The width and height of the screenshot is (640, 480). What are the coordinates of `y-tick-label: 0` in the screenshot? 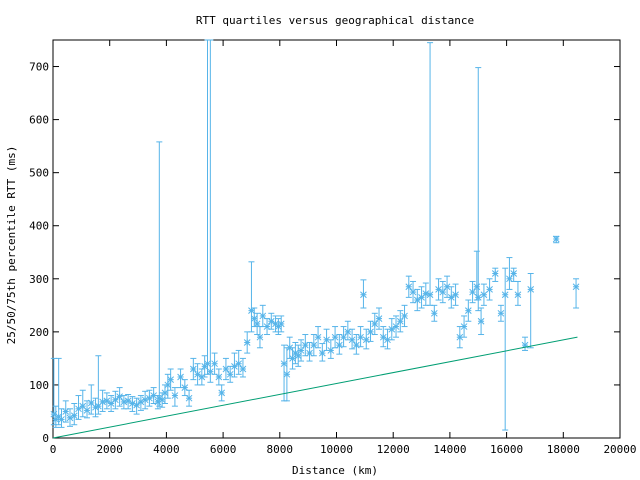 It's located at (45, 438).